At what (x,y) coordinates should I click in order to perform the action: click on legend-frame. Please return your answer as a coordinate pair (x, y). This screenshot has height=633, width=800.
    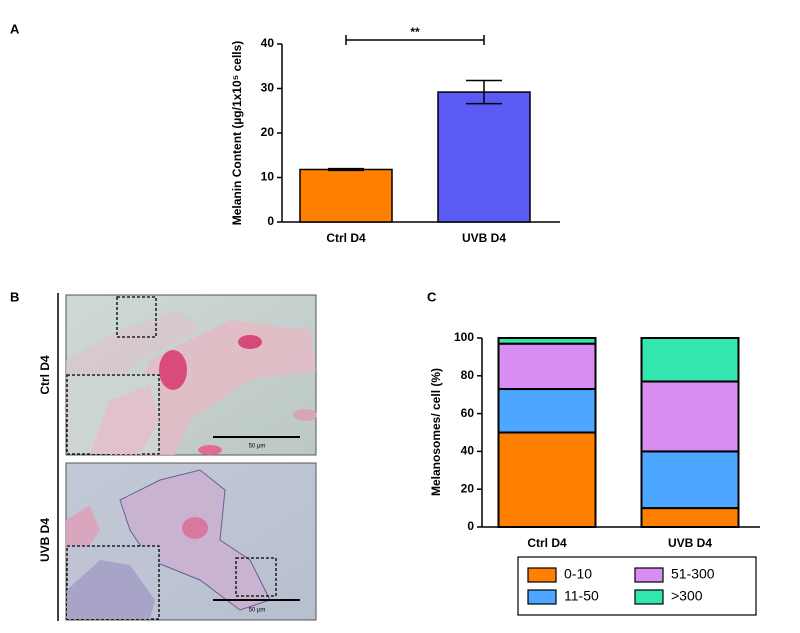
    Looking at the image, I should click on (637, 586).